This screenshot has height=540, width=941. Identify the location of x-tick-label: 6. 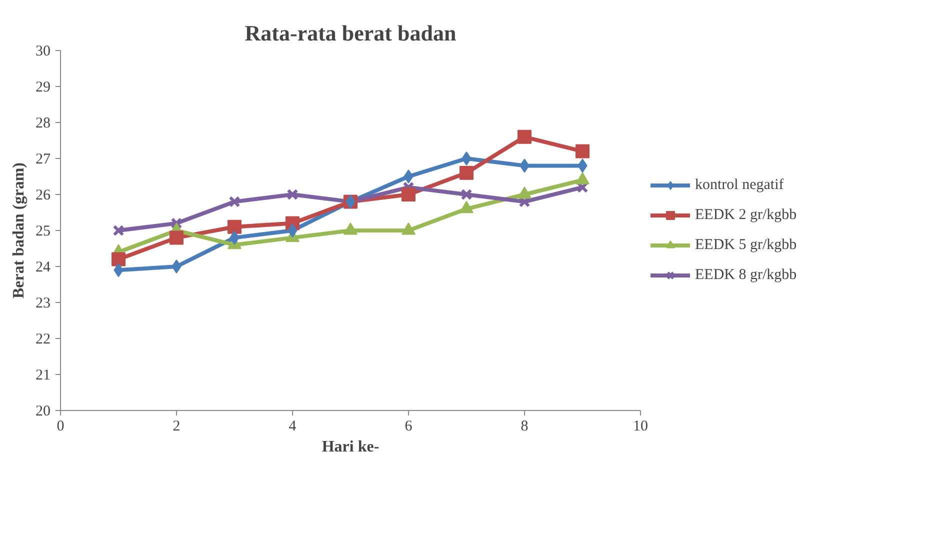
(408, 426).